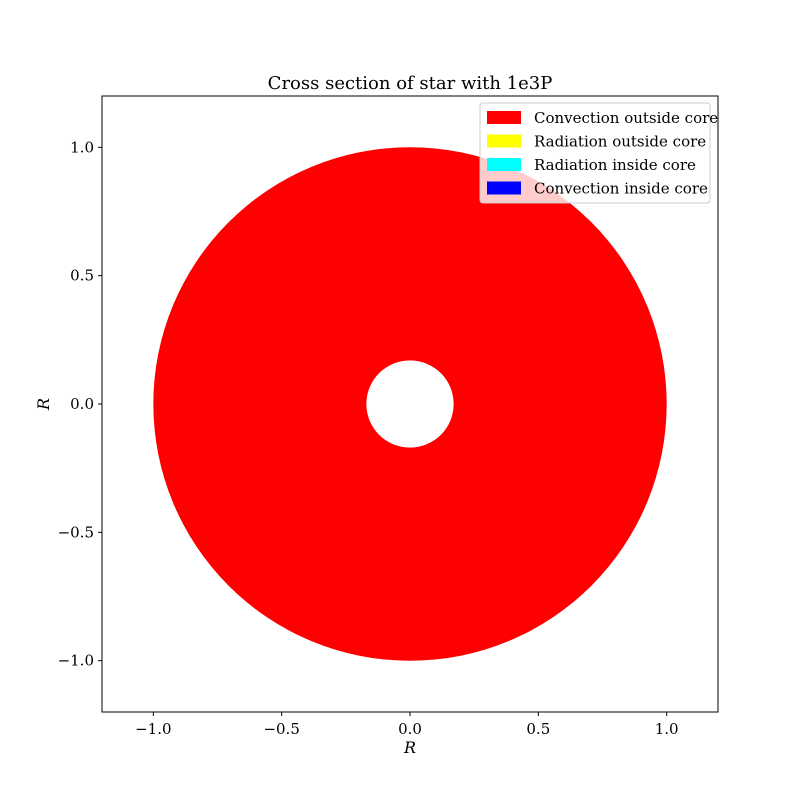 This screenshot has height=804, width=800. I want to click on legend-box, so click(595, 153).